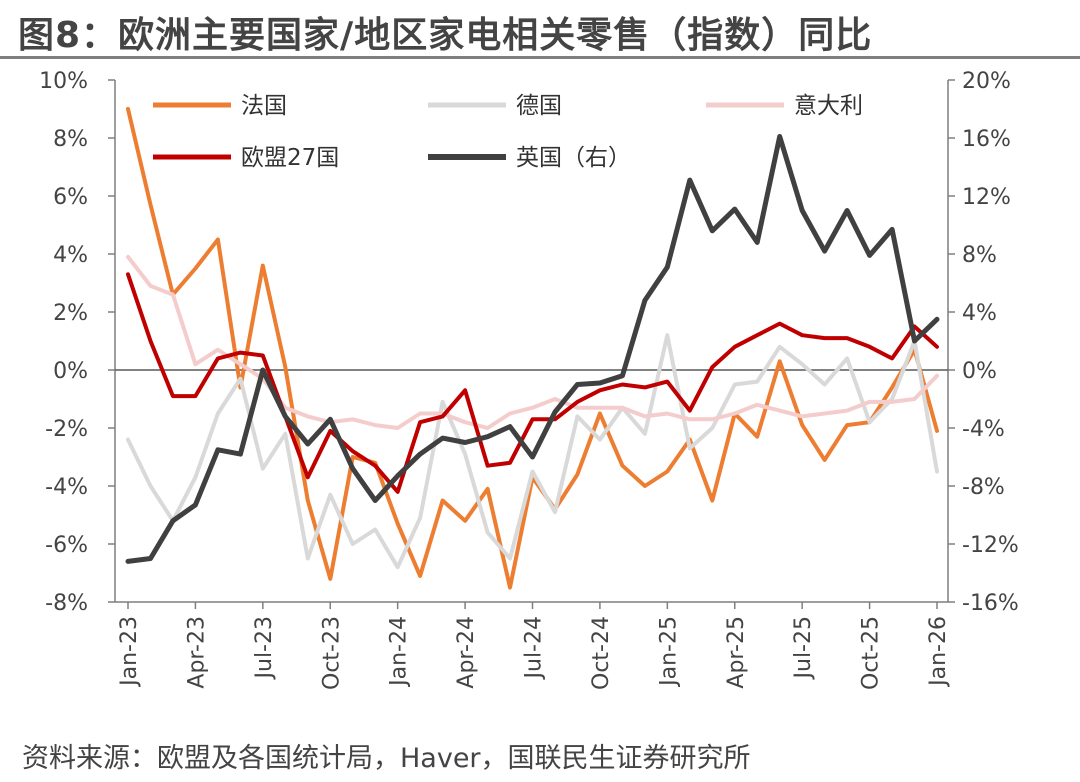 The image size is (1080, 782). I want to click on left-tick-label: -6%, so click(66, 545).